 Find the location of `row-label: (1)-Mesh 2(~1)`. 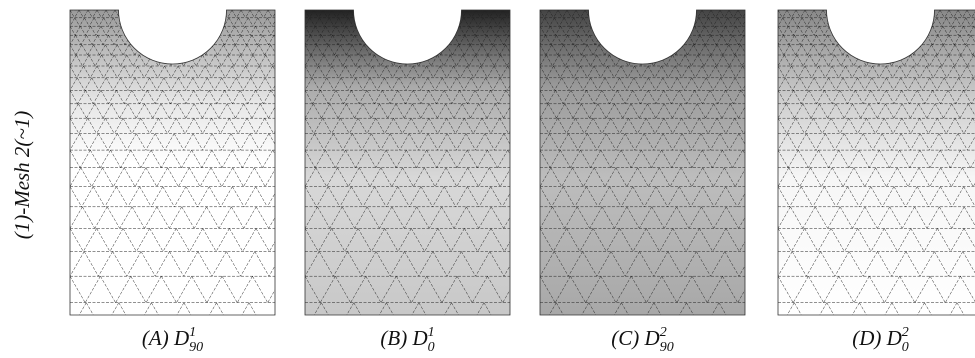

row-label: (1)-Mesh 2(~1) is located at coordinates (22, 175).